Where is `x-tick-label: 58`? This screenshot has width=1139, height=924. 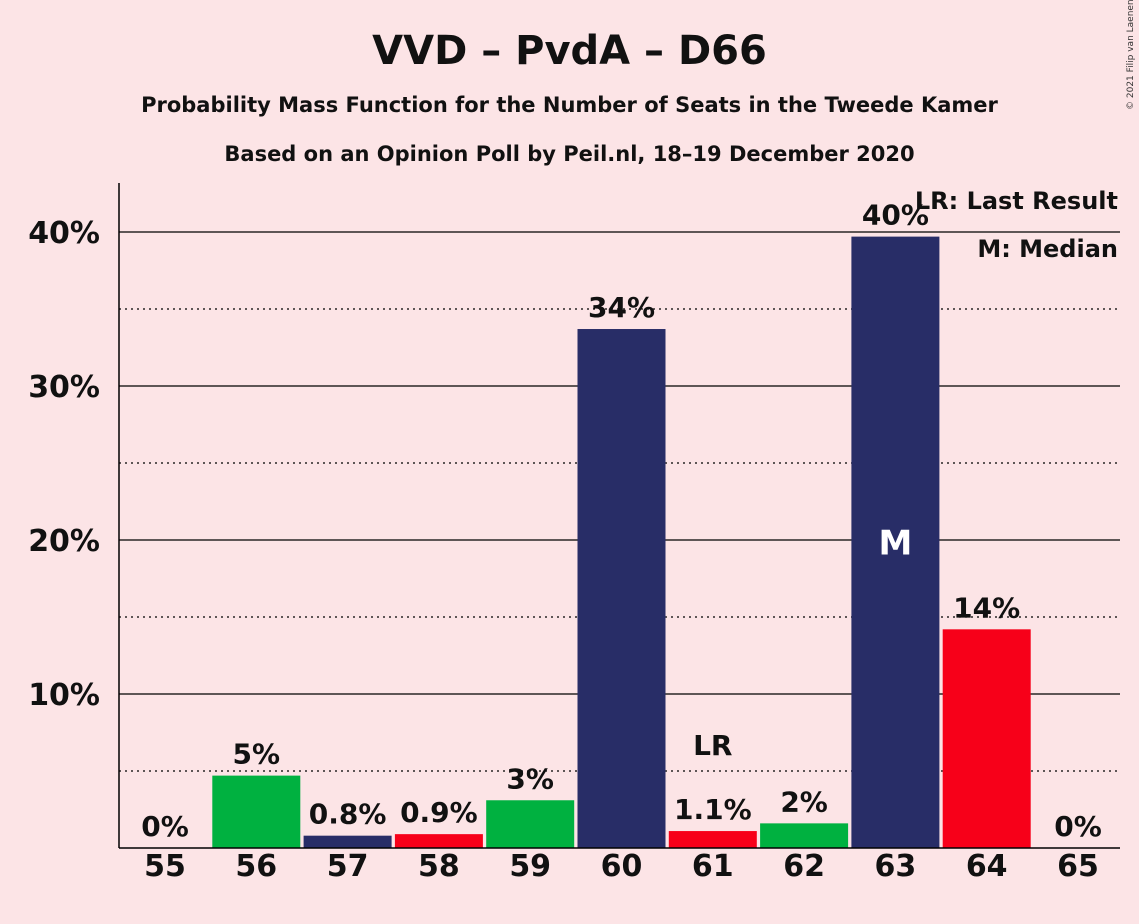
x-tick-label: 58 is located at coordinates (439, 866).